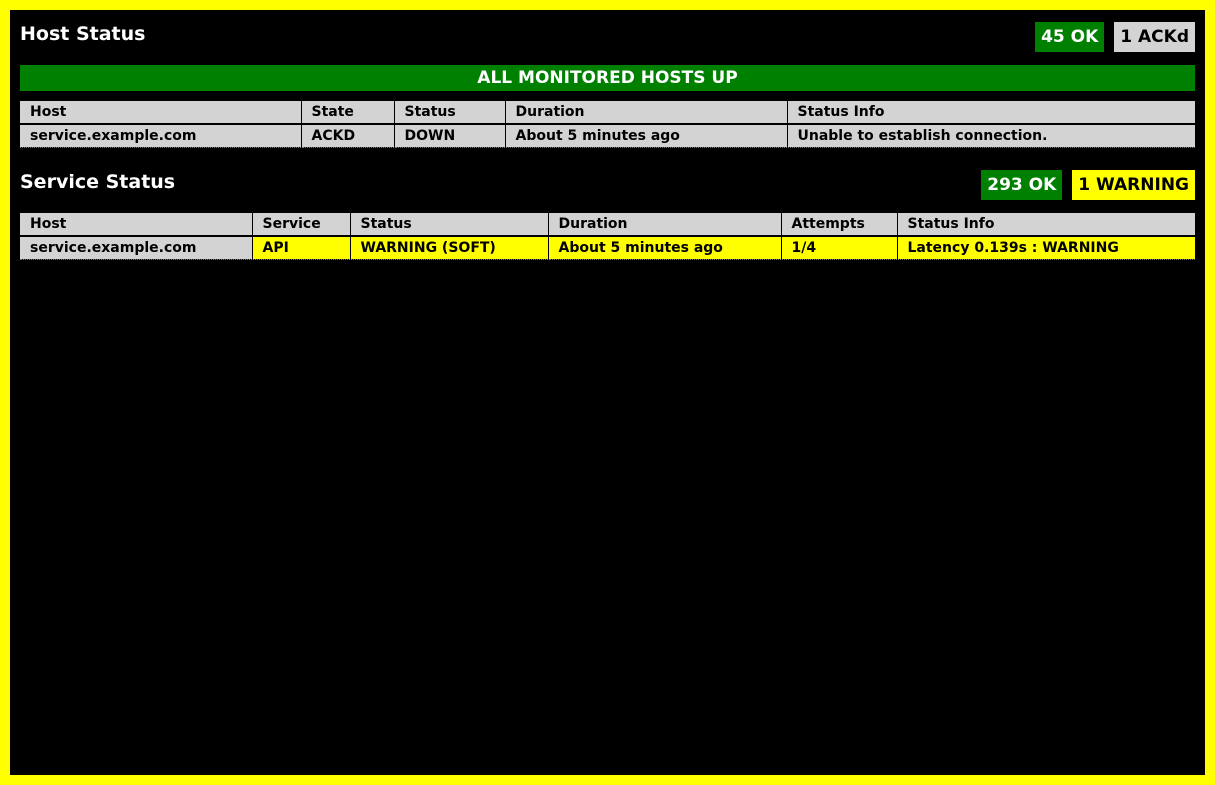 The image size is (1215, 785). Describe the element at coordinates (645, 136) in the screenshot. I see `host-cell-duration: About 5 minutes ago` at that location.